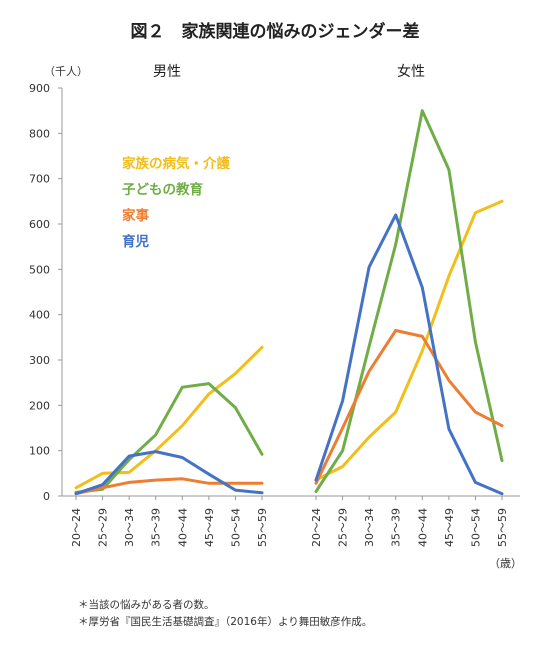  I want to click on legend-entry-education: 子どもの教育, so click(162, 189).